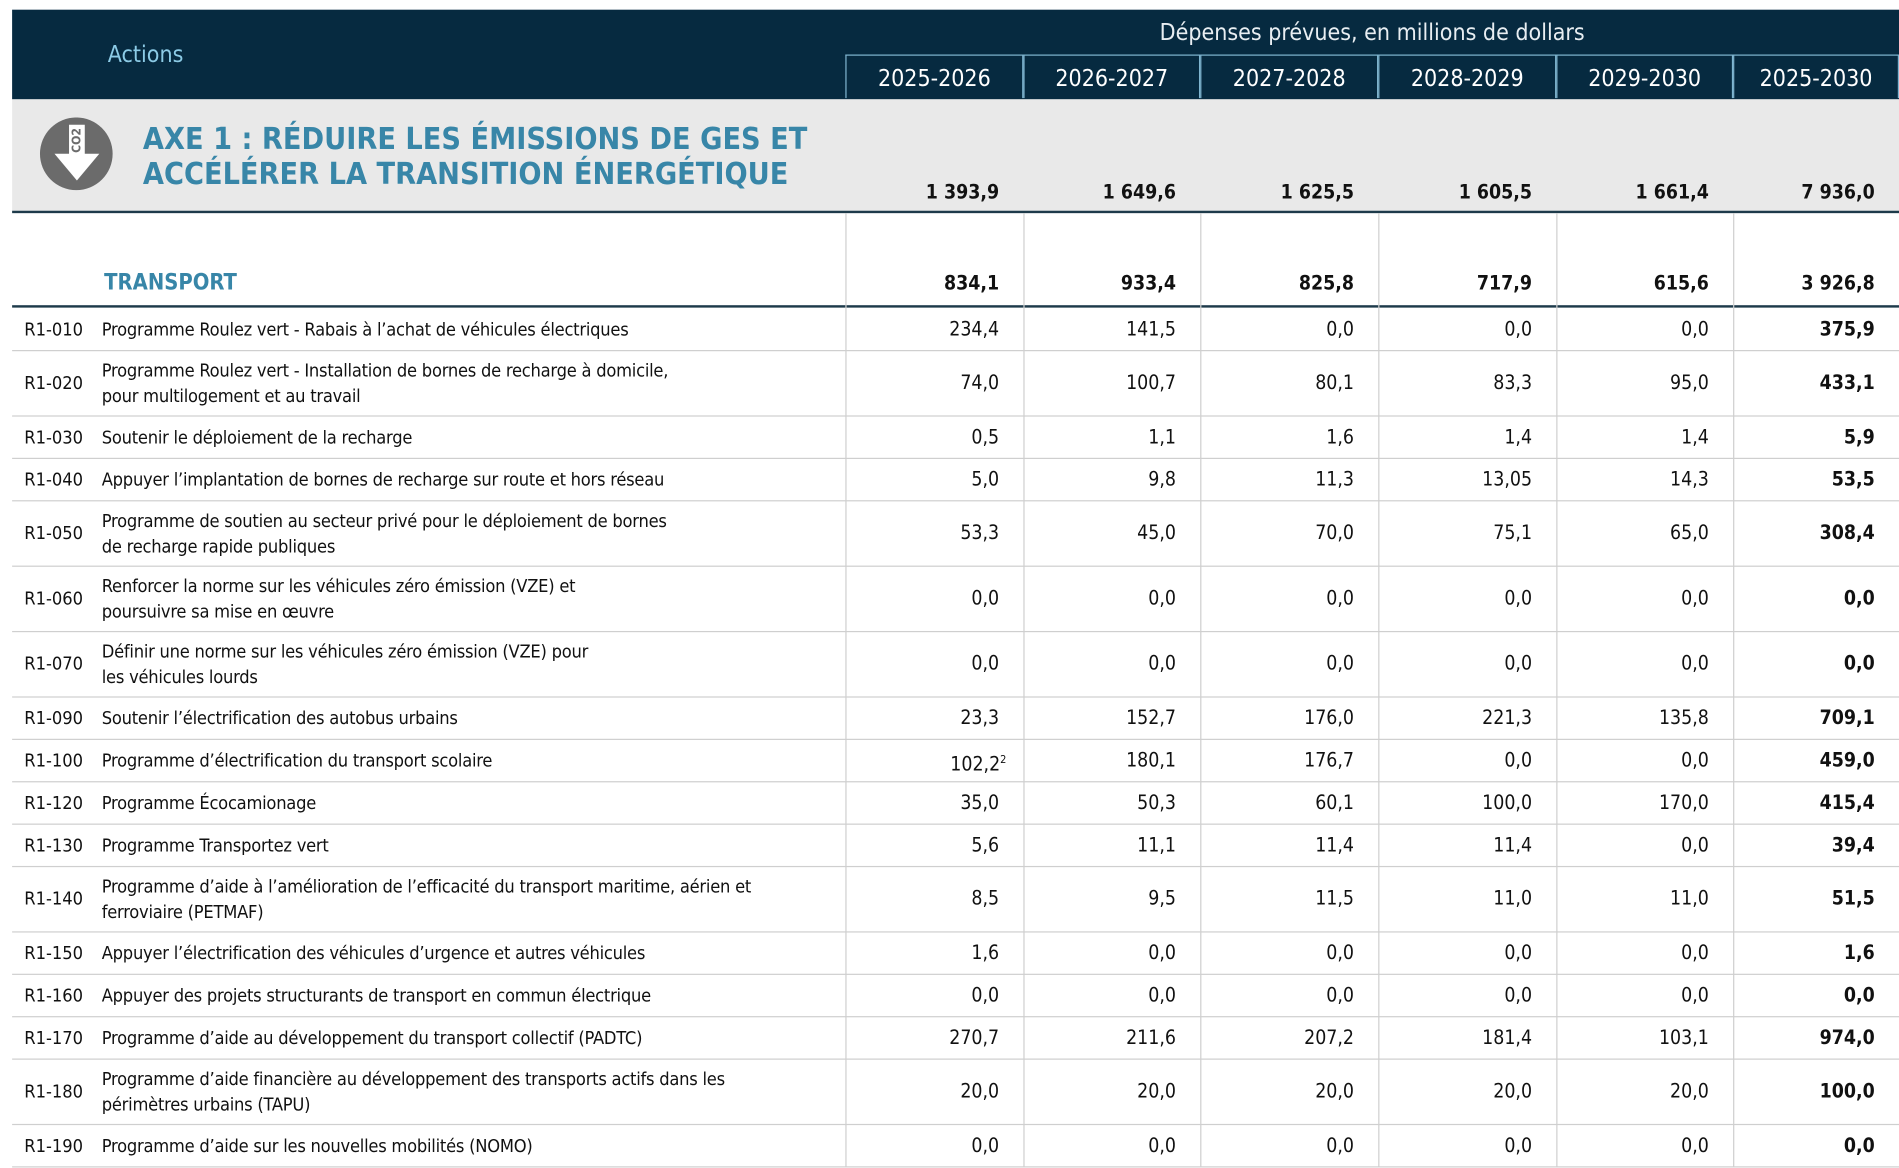  What do you see at coordinates (1847, 759) in the screenshot?
I see `row-total: 459,0` at bounding box center [1847, 759].